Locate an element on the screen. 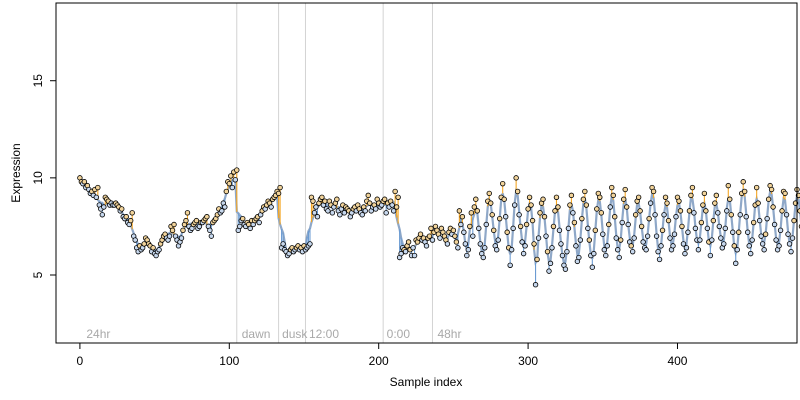 Image resolution: width=800 pixels, height=400 pixels. y-axis-title: Expression is located at coordinates (16, 172).